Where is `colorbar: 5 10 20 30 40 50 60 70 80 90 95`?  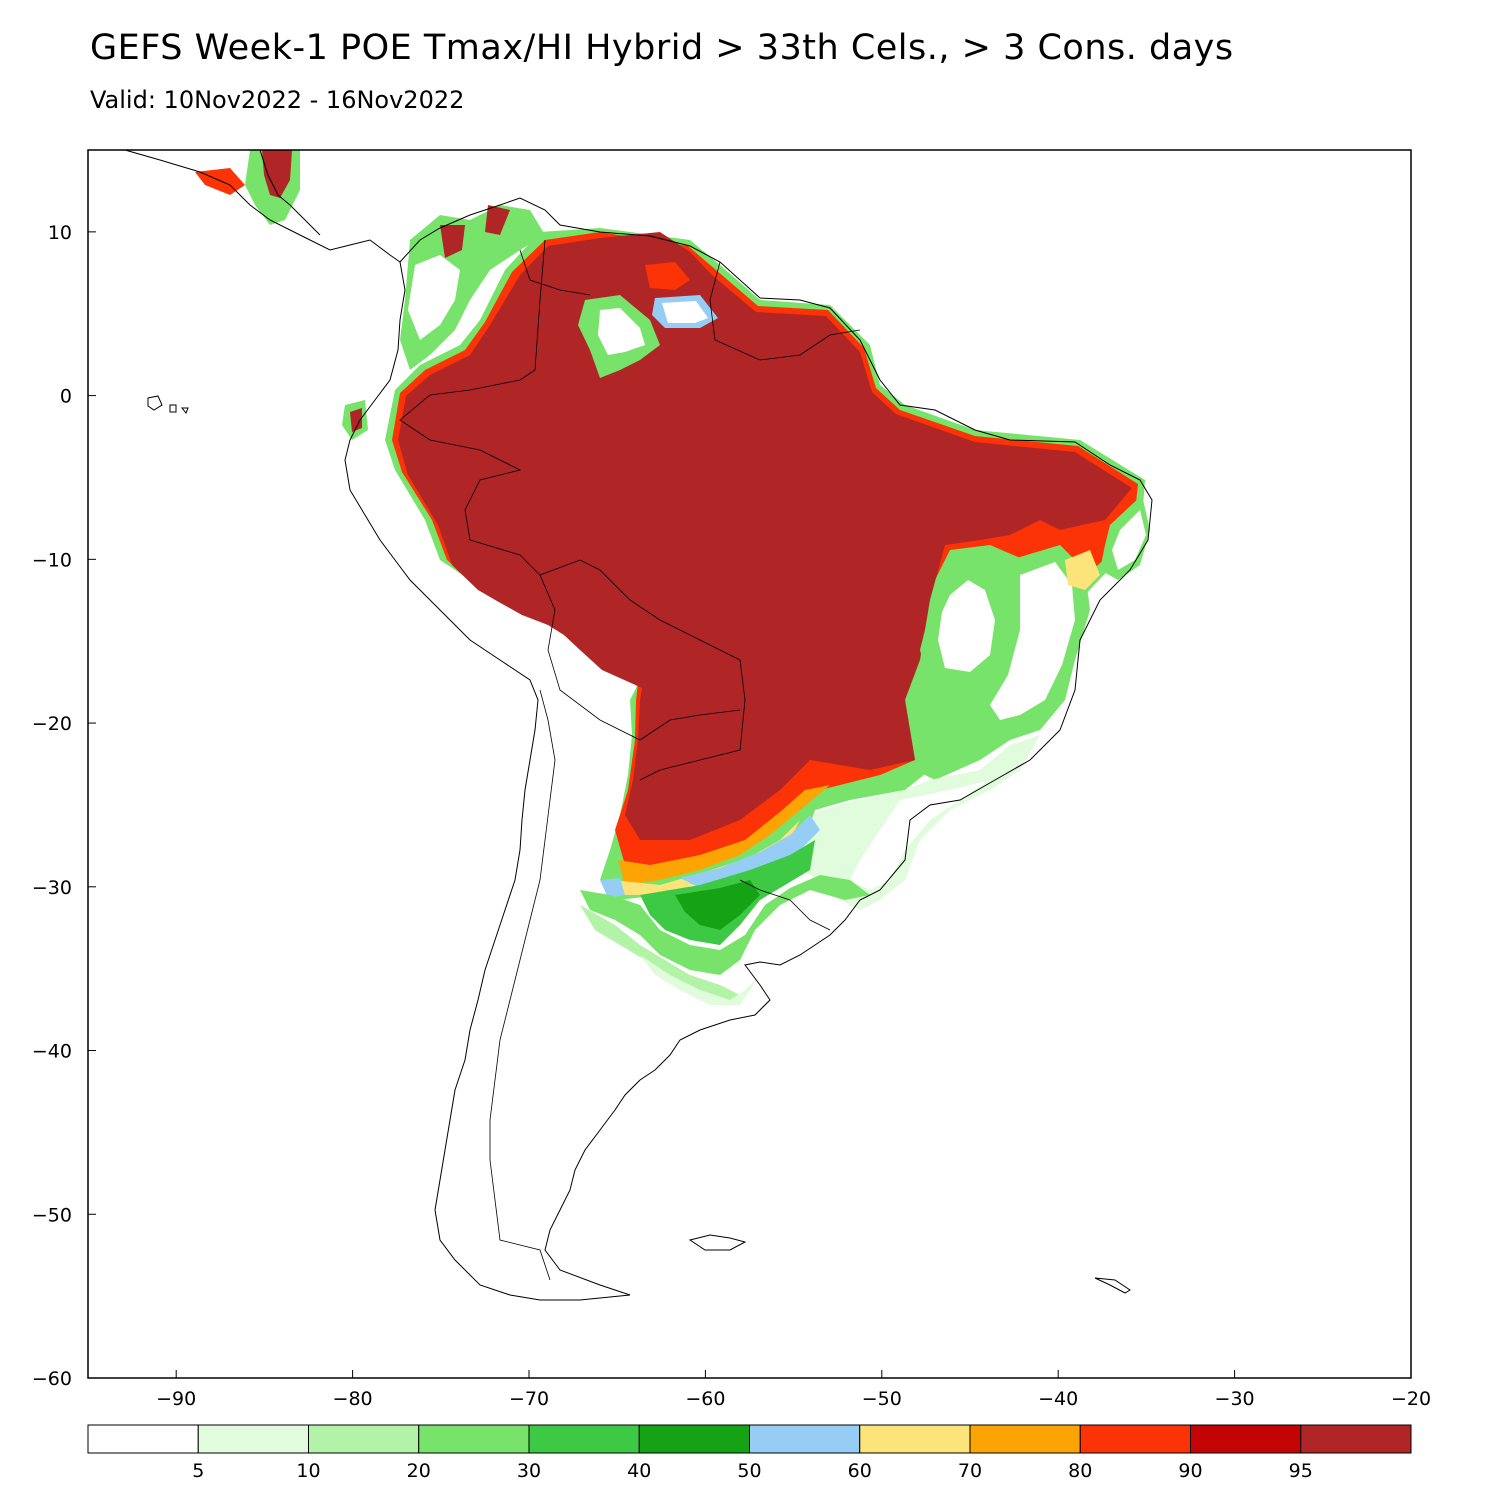 colorbar: 5 10 20 30 40 50 60 70 80 90 95 is located at coordinates (749, 1453).